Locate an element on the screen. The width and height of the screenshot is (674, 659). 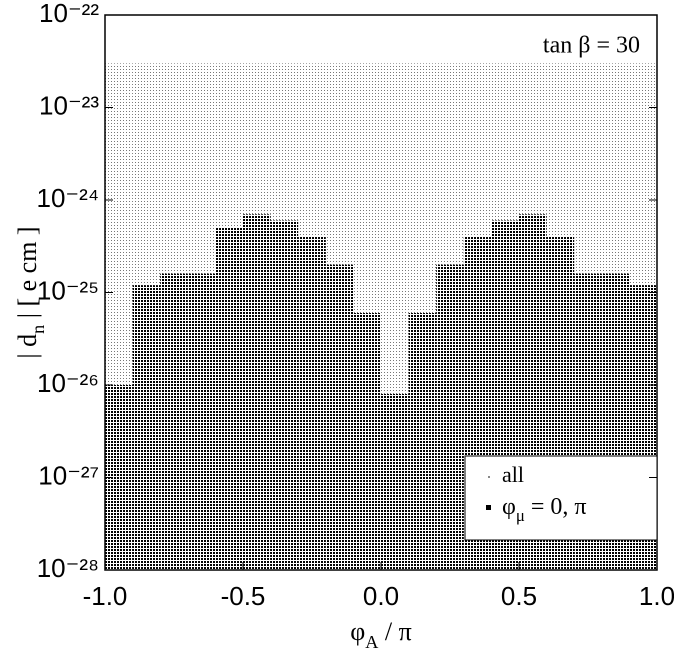
y-tick-label: 10⁻²⁴ is located at coordinates (68, 198).